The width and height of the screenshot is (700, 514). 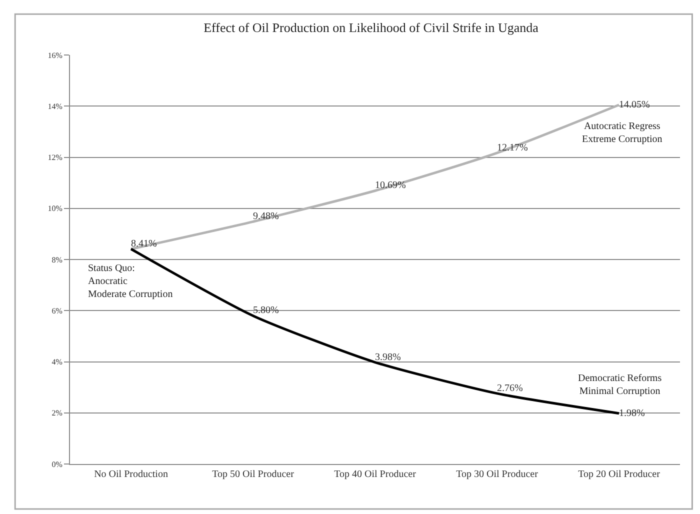 I want to click on x-tick-label: Top 20 Oil Producer, so click(x=619, y=474).